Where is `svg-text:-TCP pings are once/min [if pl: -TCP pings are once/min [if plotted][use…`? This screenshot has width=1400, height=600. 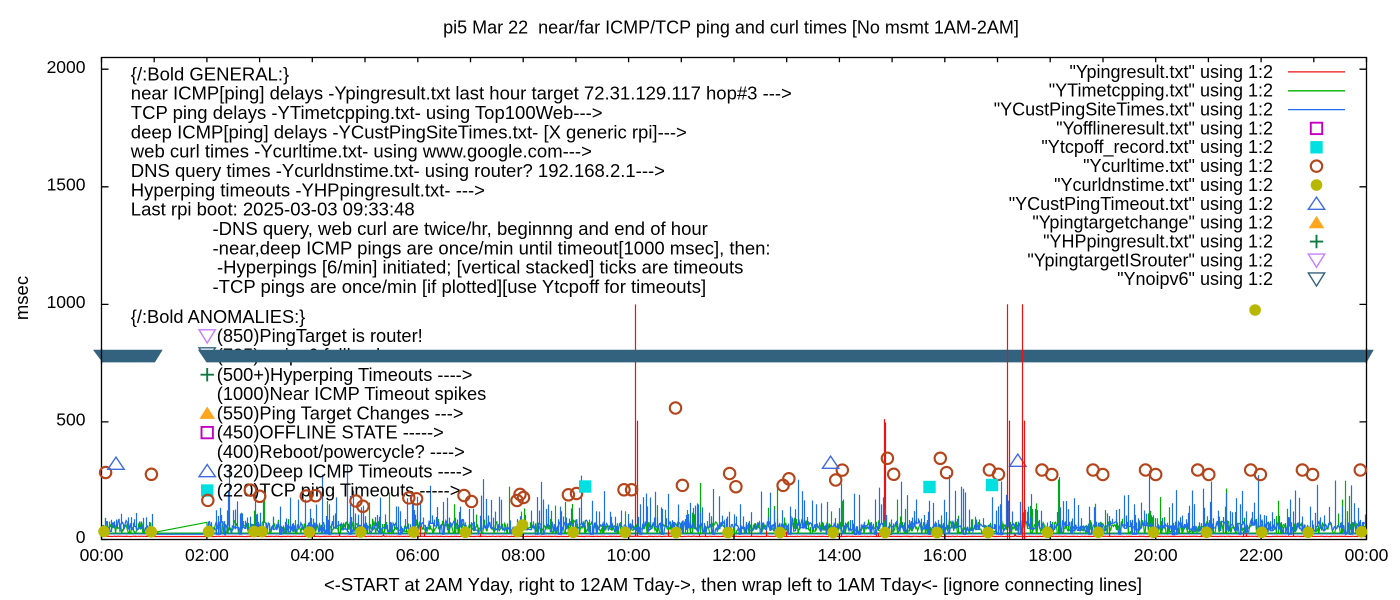 svg-text:-TCP pings are once/min [if pl: -TCP pings are once/min [if plotted][use… is located at coordinates (460, 286).